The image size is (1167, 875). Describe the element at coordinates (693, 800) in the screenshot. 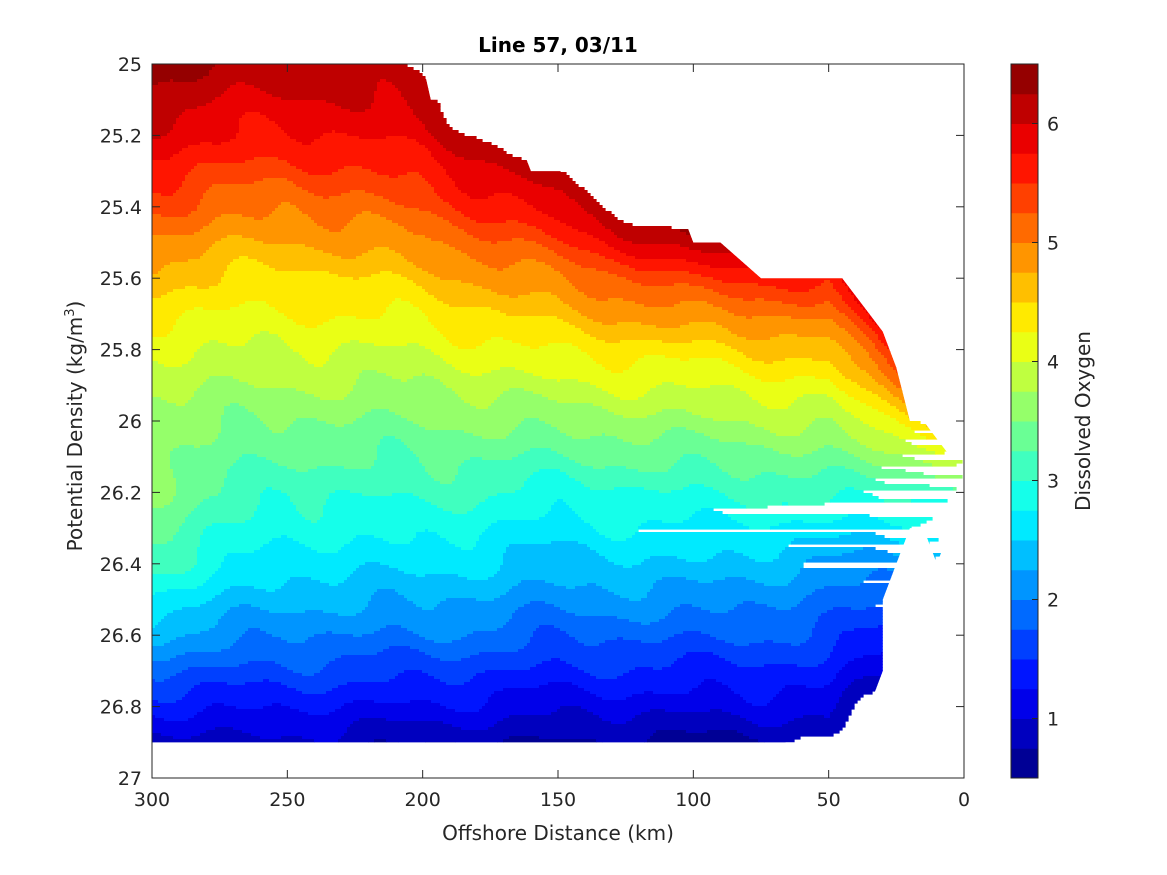

I see `x-tick-label: 100` at that location.